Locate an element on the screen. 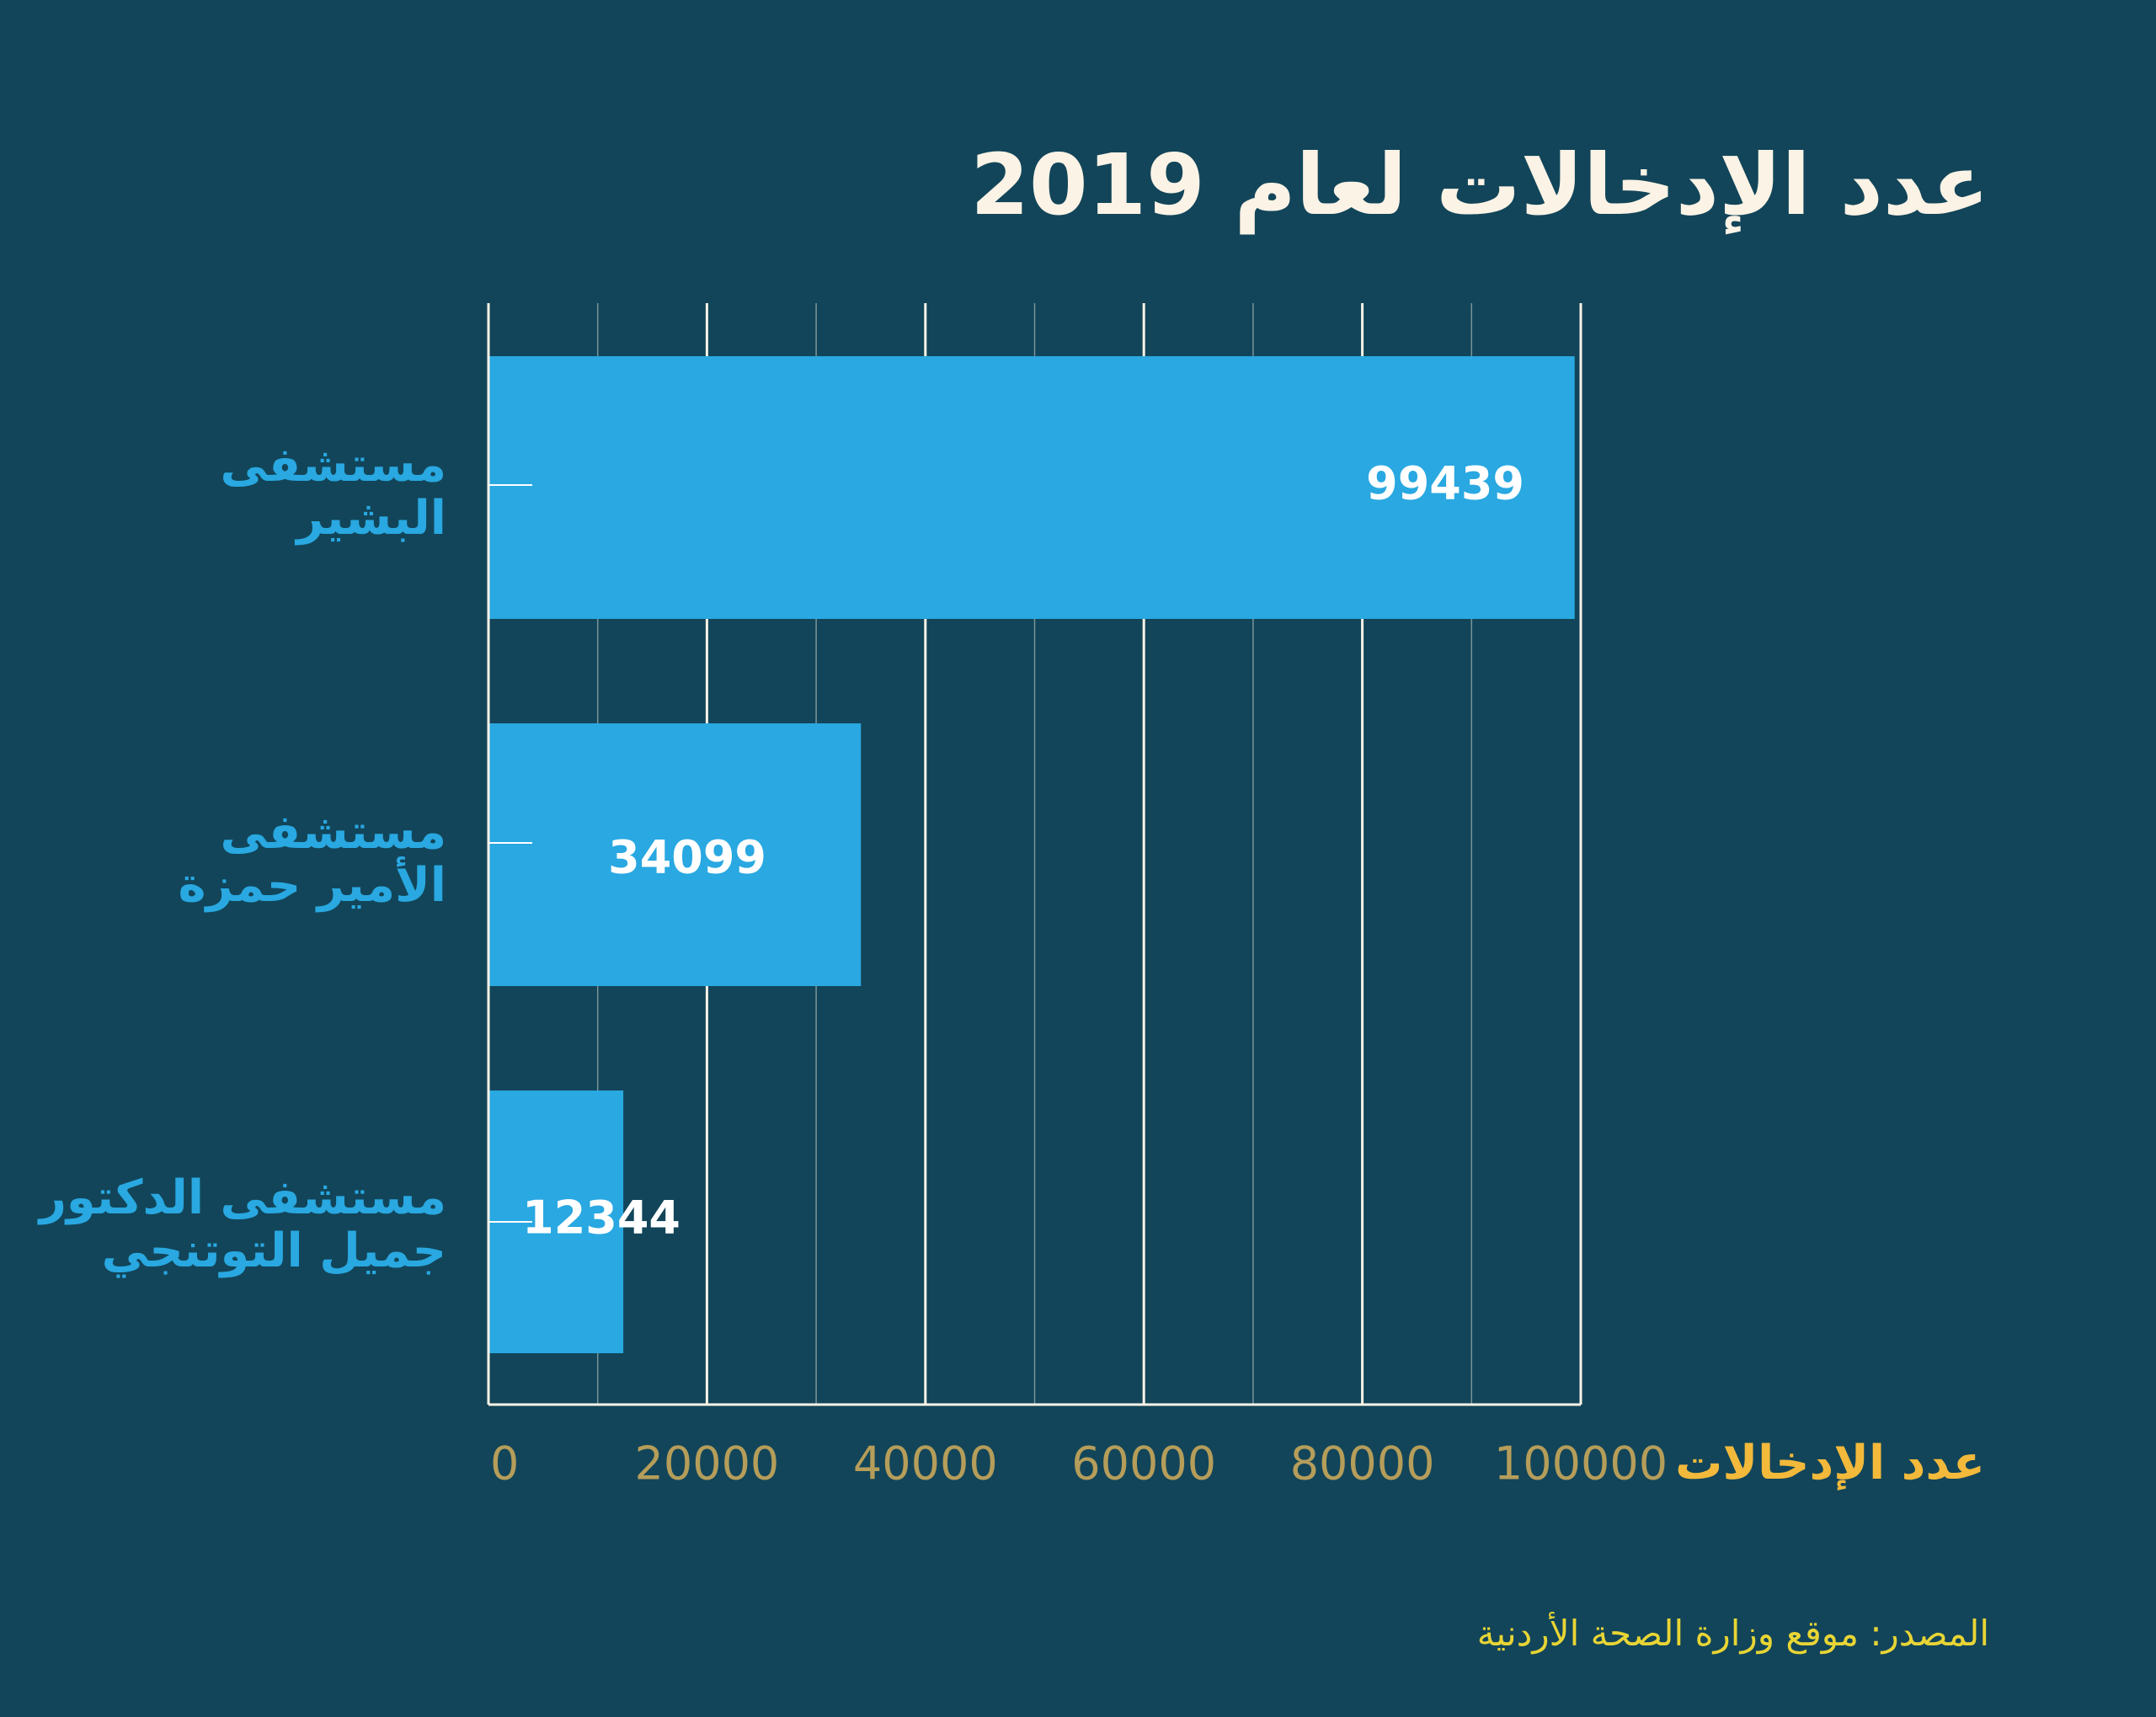 The height and width of the screenshot is (1717, 2156). value-label: 34099 is located at coordinates (687, 857).